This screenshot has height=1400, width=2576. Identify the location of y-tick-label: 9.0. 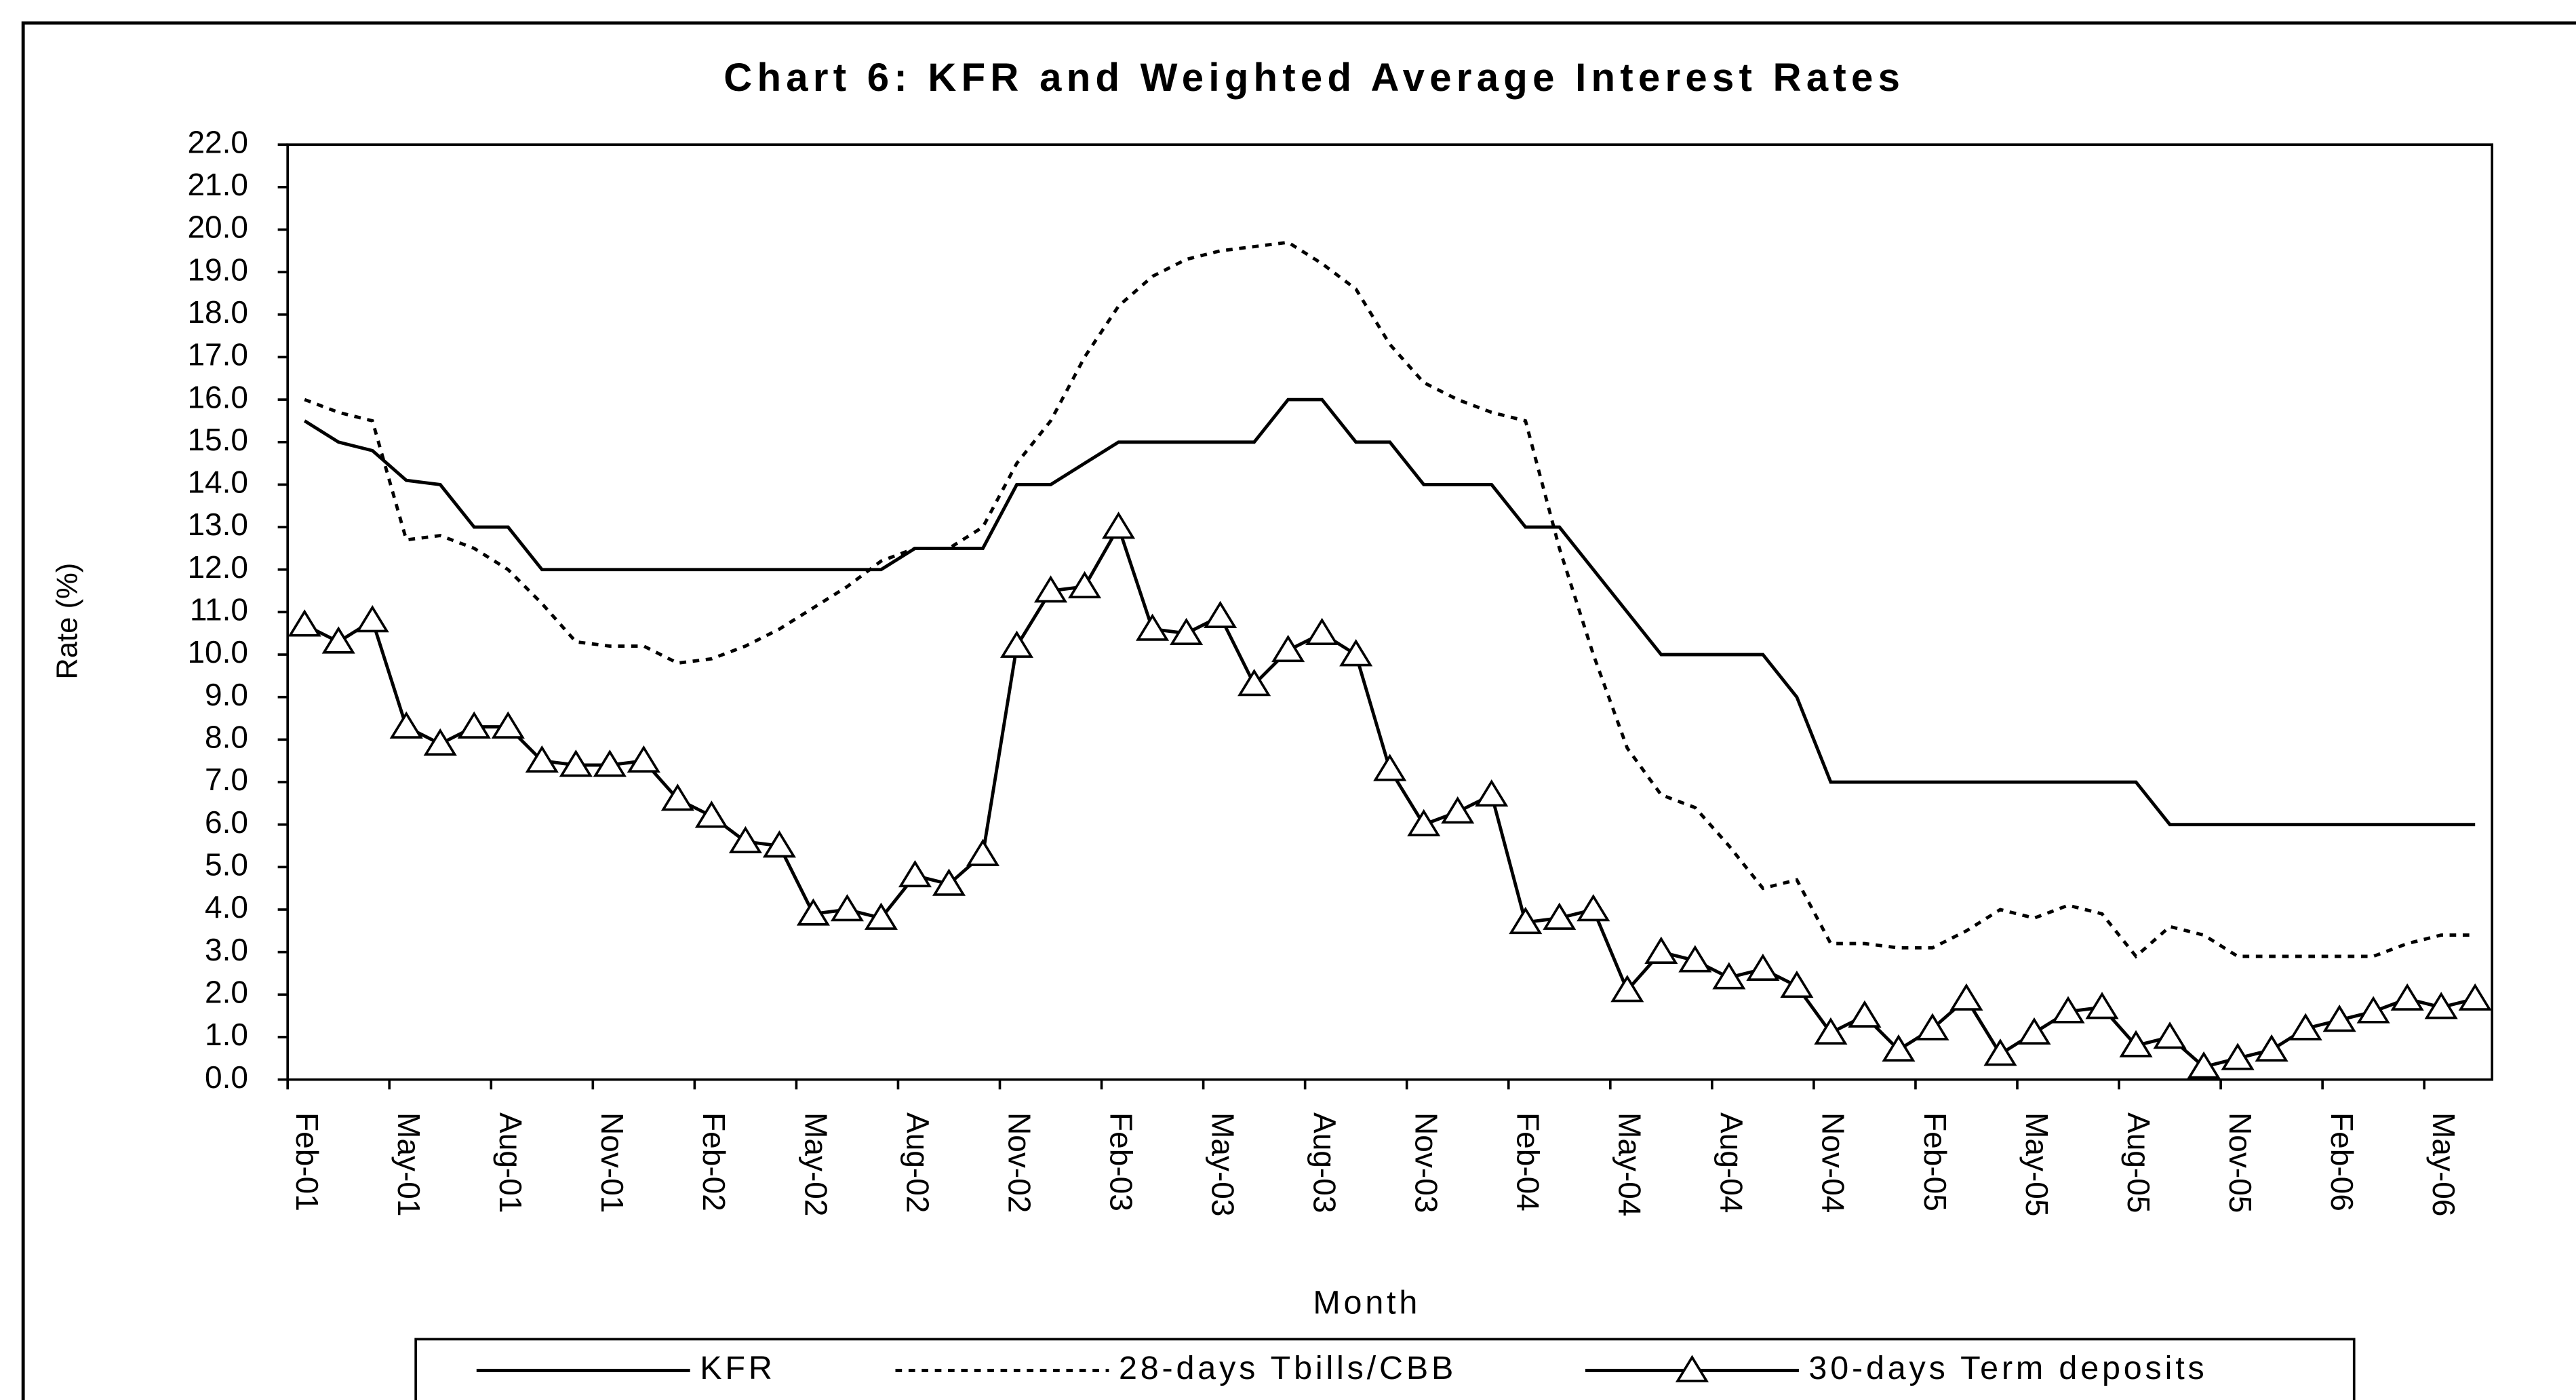
(226, 694).